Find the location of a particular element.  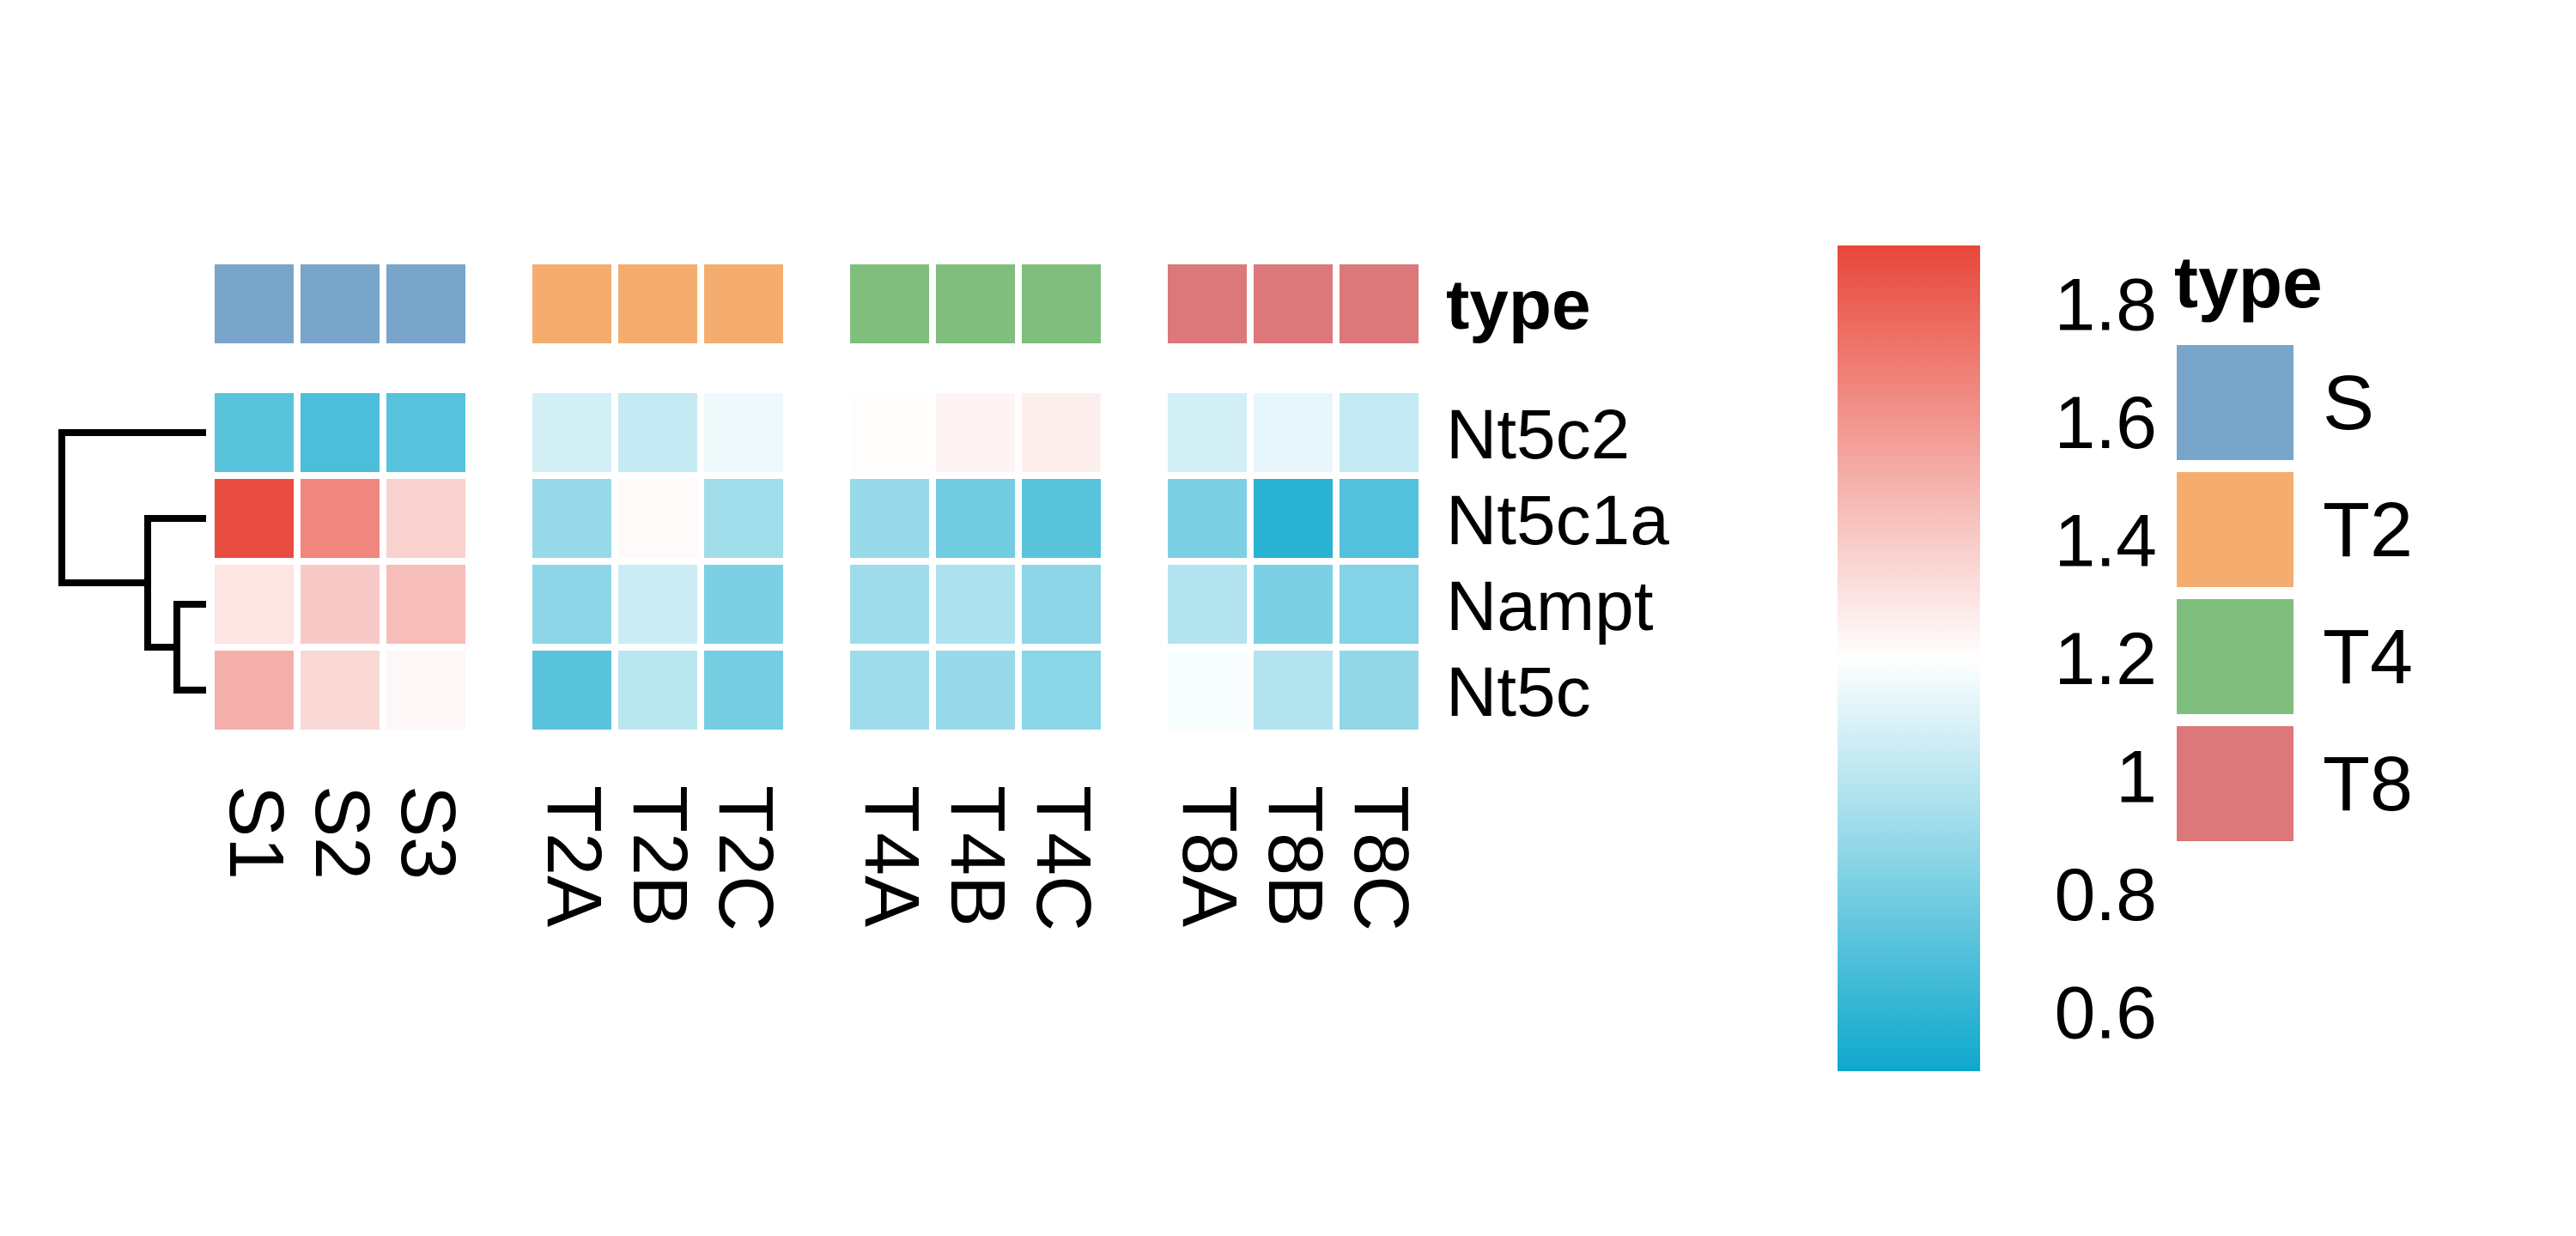

row-label: Nampt is located at coordinates (1550, 606).